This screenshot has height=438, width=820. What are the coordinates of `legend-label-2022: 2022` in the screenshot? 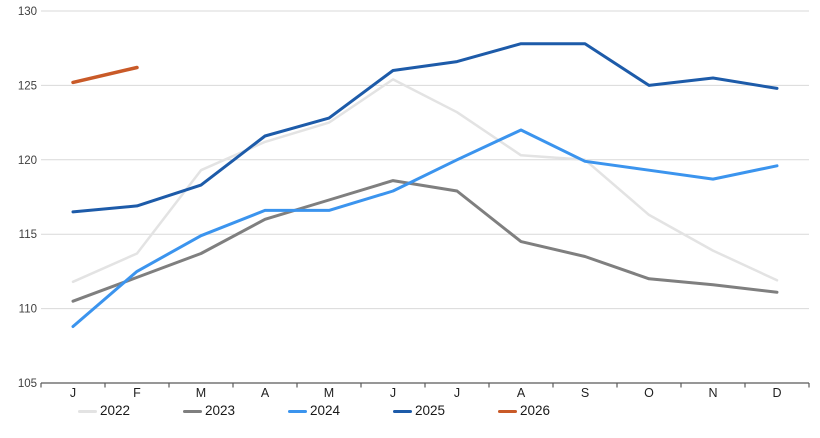 It's located at (115, 410).